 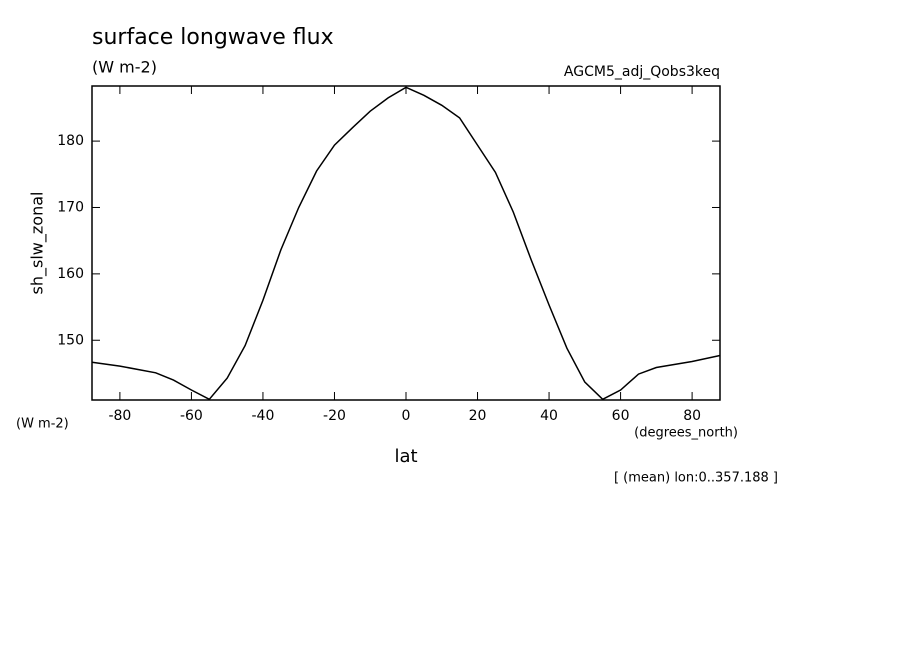 What do you see at coordinates (692, 416) in the screenshot?
I see `x-tick-label: 80` at bounding box center [692, 416].